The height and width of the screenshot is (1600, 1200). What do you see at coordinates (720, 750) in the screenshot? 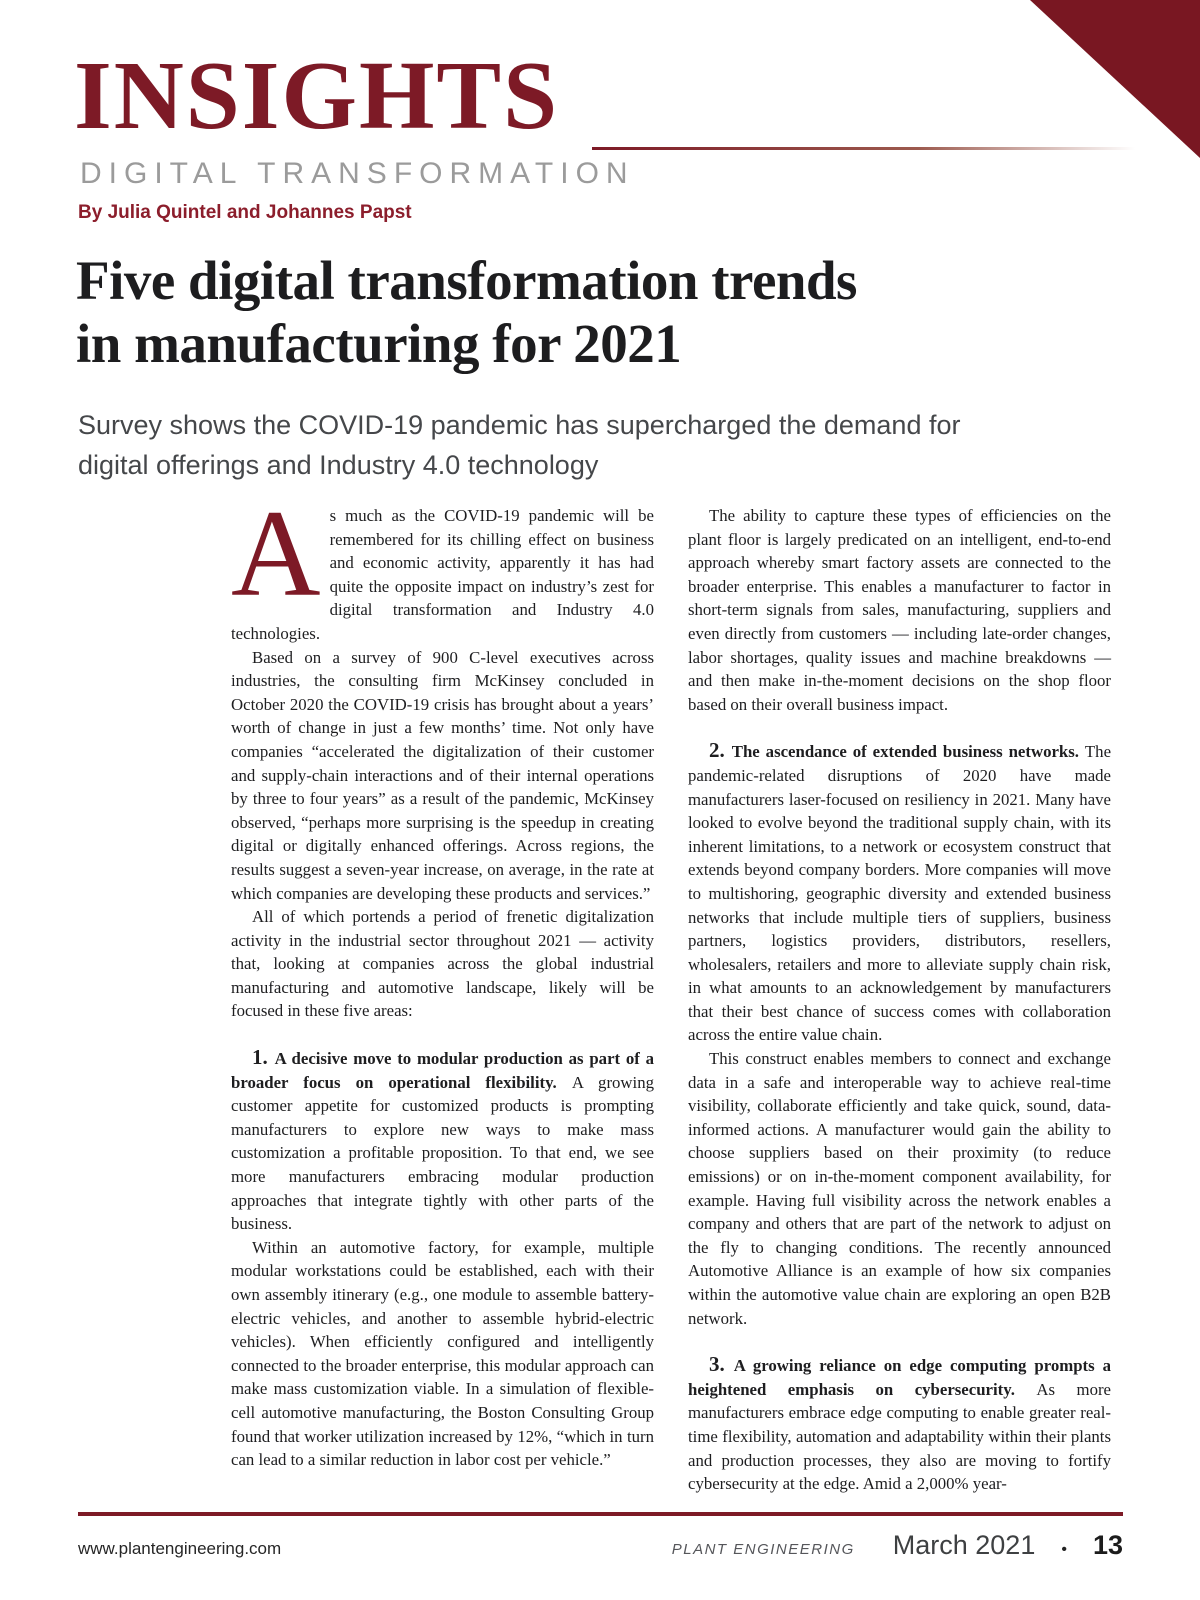
I see `section-number: 2.` at bounding box center [720, 750].